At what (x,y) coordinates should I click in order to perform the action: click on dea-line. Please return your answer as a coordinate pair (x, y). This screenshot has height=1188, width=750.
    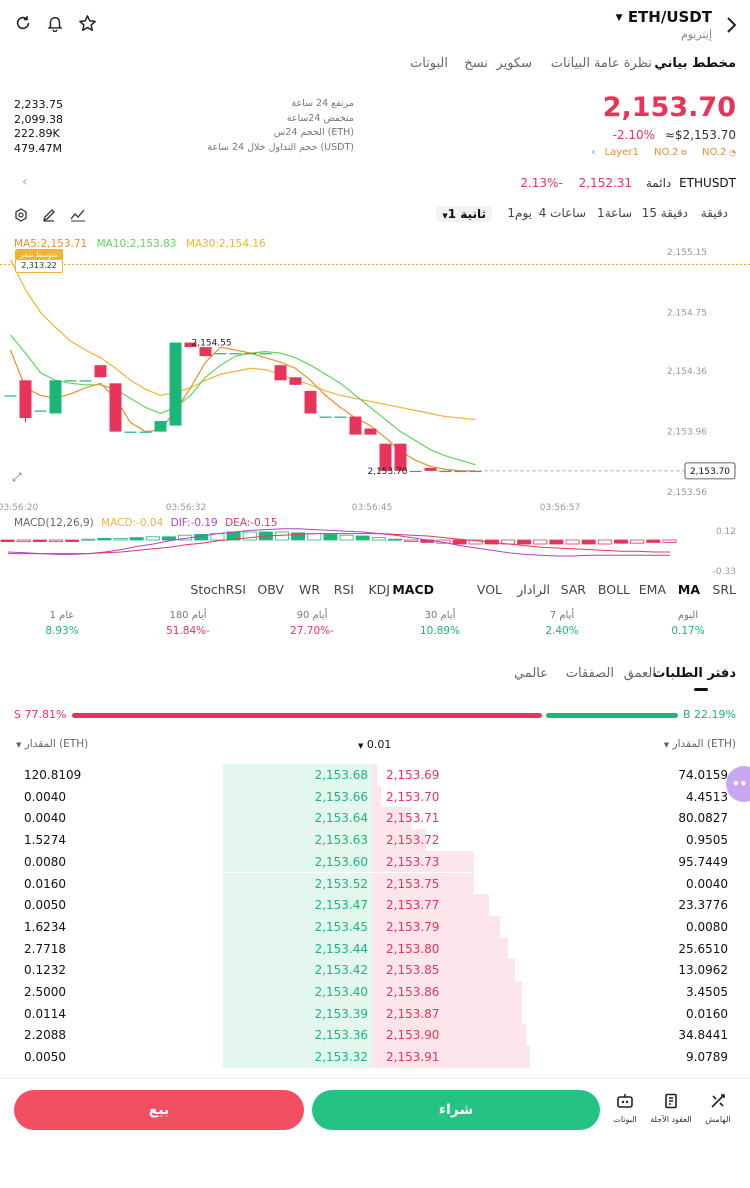
    Looking at the image, I should click on (339, 544).